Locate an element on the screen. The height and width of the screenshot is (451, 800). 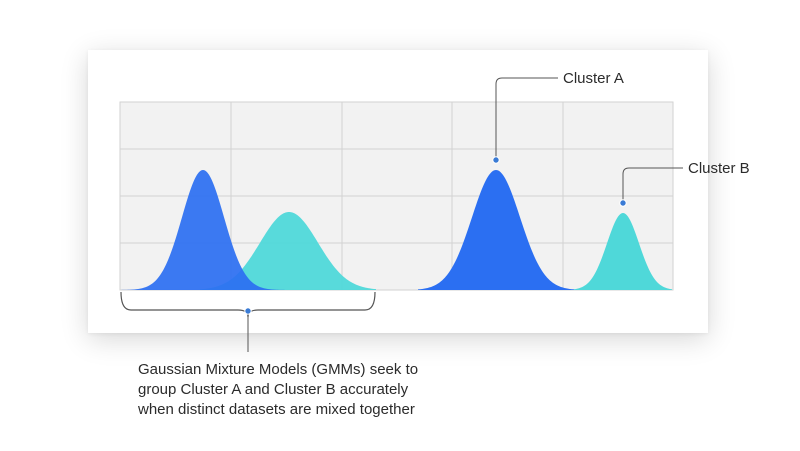
cluster-b-curve-mixed is located at coordinates (288, 251).